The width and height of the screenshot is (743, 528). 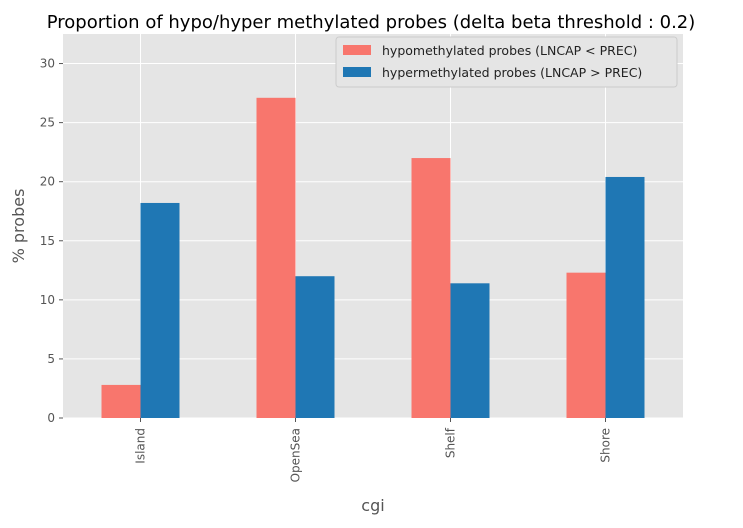 I want to click on bar-hypo-opensea, so click(x=276, y=258).